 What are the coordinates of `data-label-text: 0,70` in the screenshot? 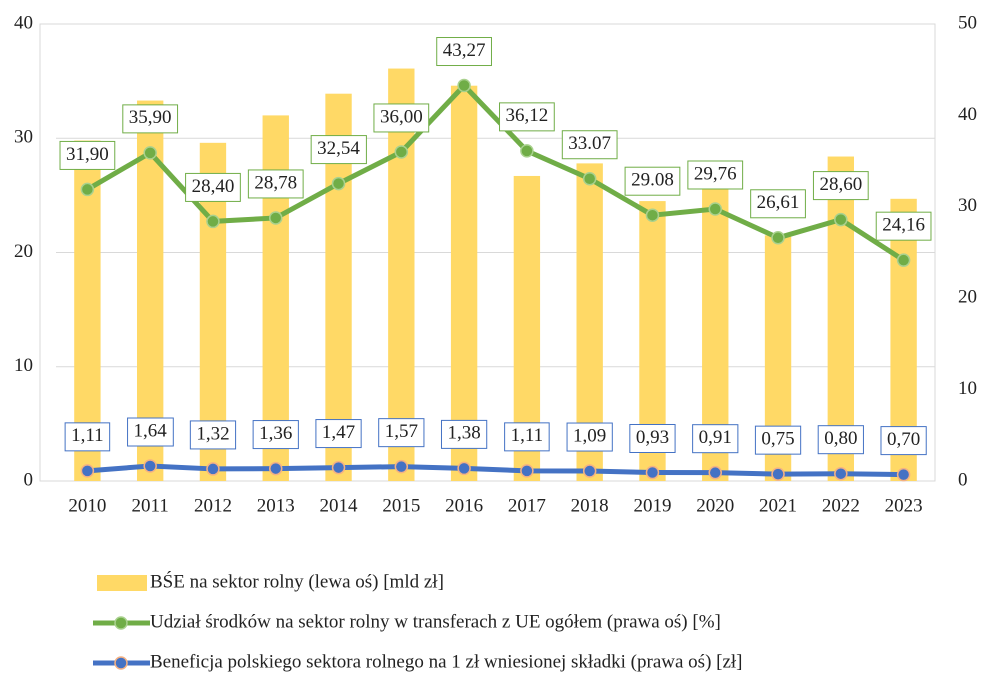 It's located at (903, 439).